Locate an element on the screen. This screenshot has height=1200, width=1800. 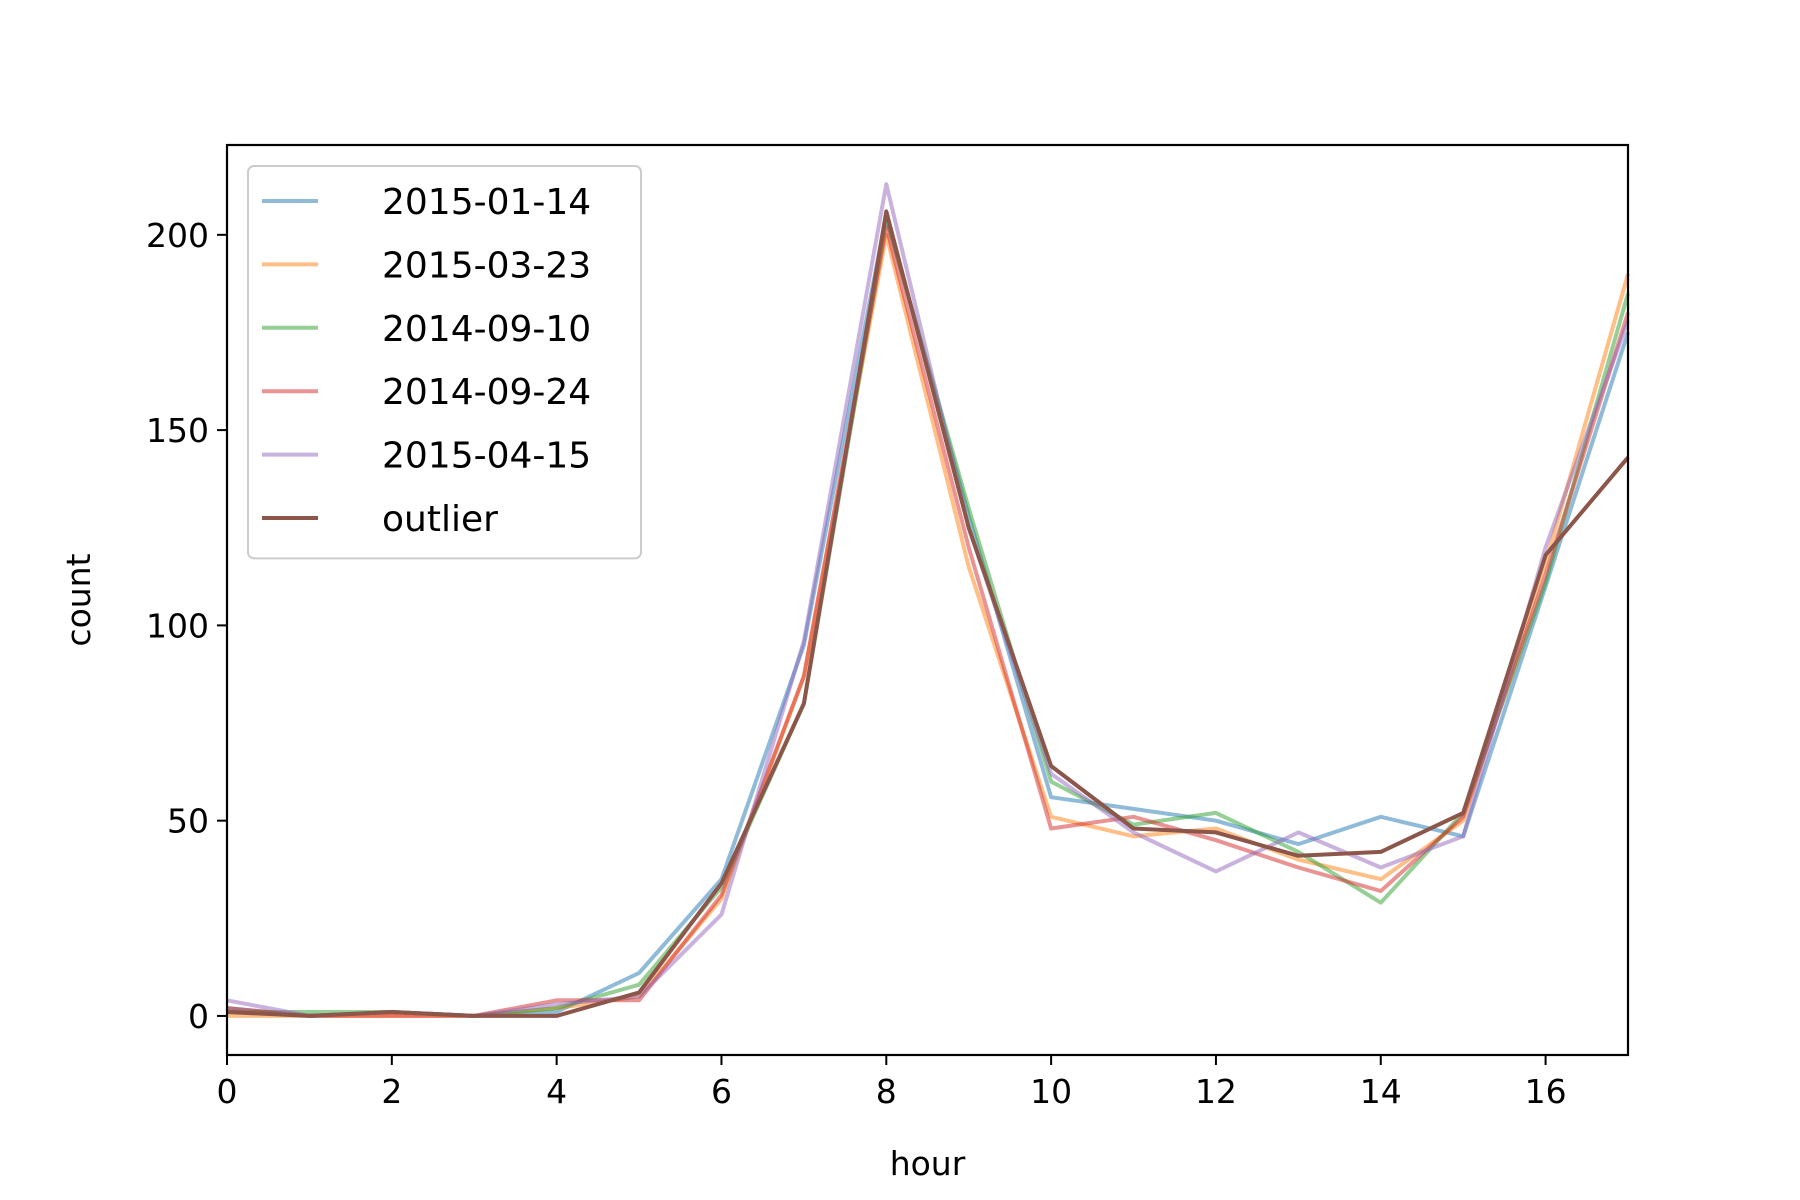
x-tick-label: 10 is located at coordinates (1051, 1091).